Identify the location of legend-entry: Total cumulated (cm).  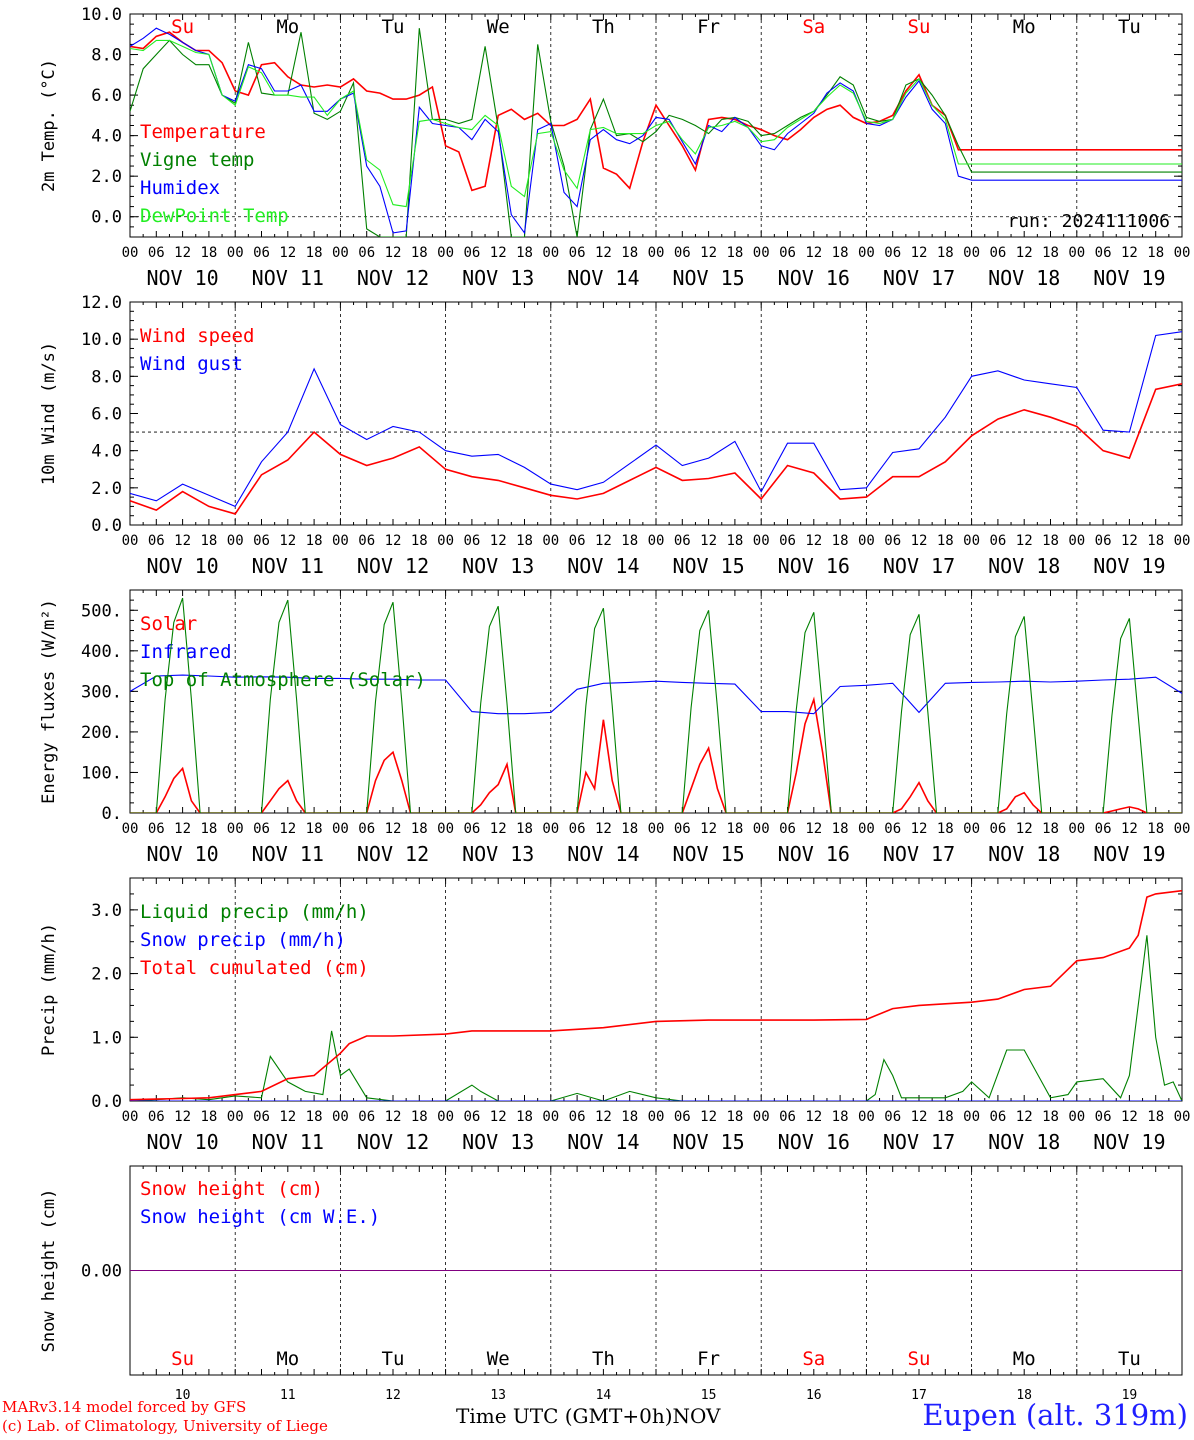
(254, 968).